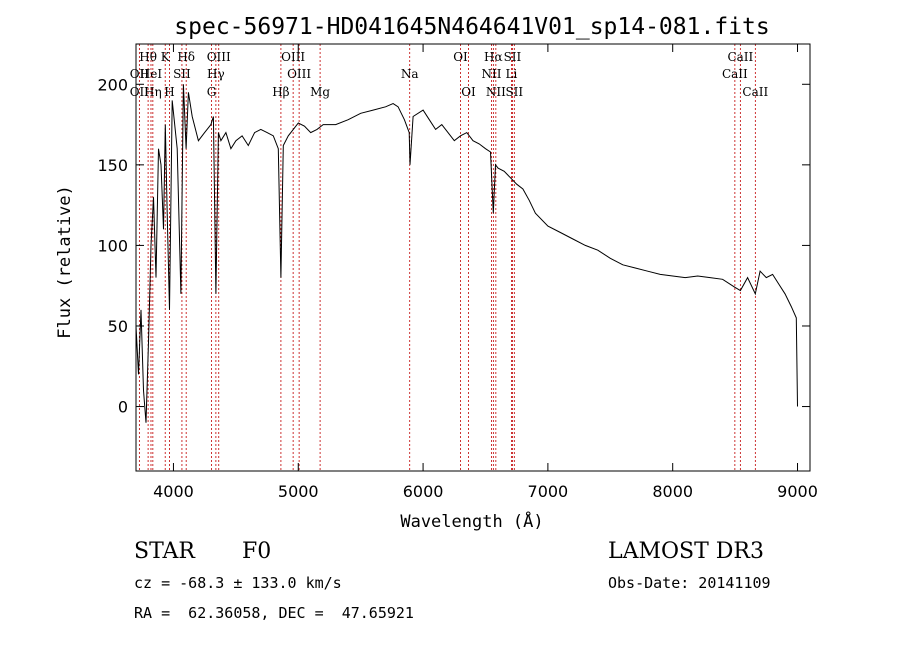  I want to click on observation-date: Obs-Date: 20141109, so click(689, 583).